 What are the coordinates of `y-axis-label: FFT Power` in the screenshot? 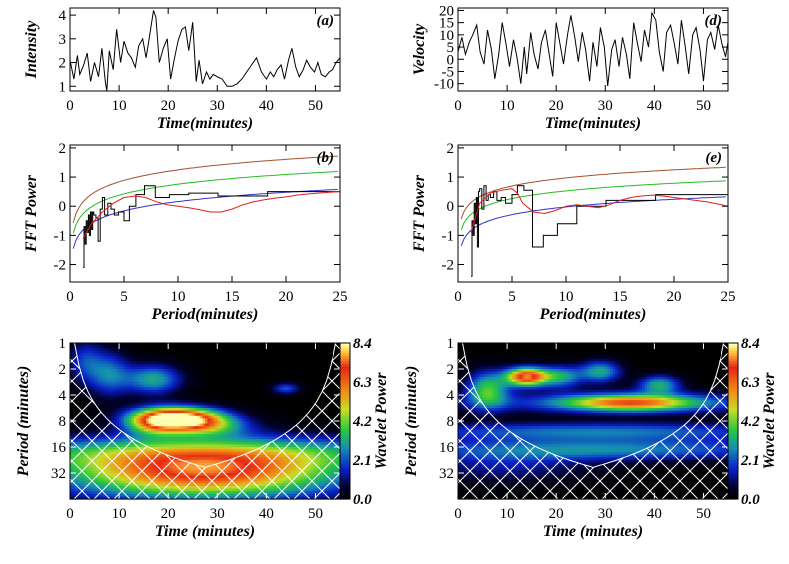 It's located at (419, 213).